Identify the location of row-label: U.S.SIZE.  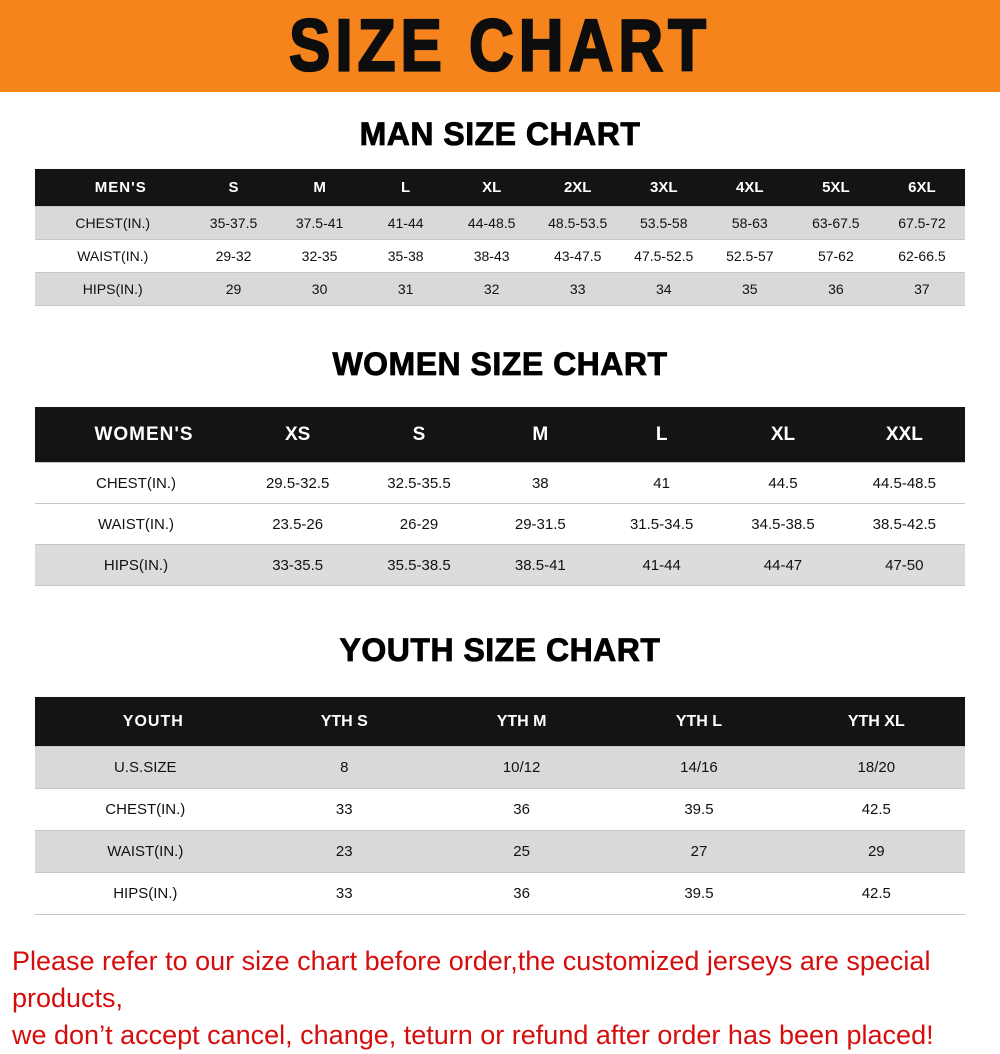
(145, 767).